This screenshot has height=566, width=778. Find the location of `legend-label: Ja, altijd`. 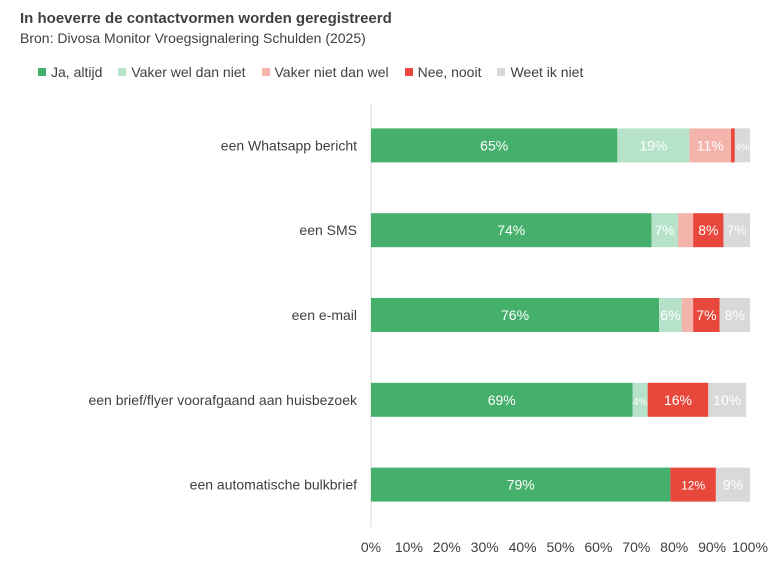

legend-label: Ja, altijd is located at coordinates (77, 72).